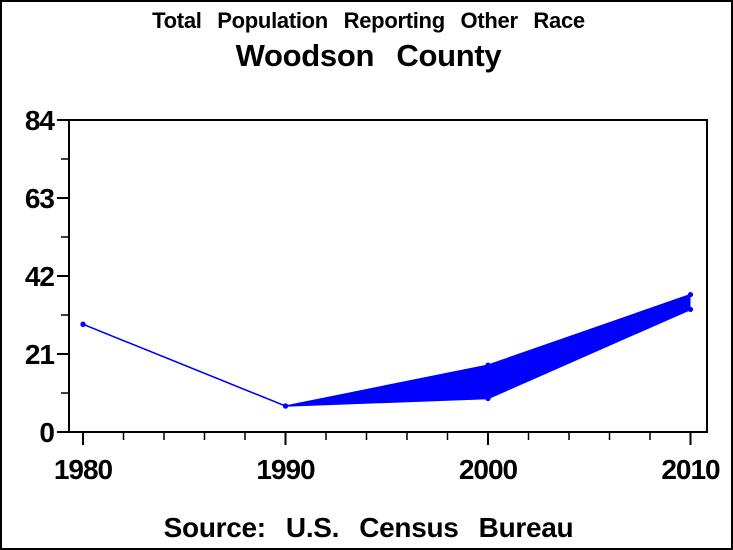 The width and height of the screenshot is (733, 550). I want to click on y-tick-label: 0, so click(46, 432).